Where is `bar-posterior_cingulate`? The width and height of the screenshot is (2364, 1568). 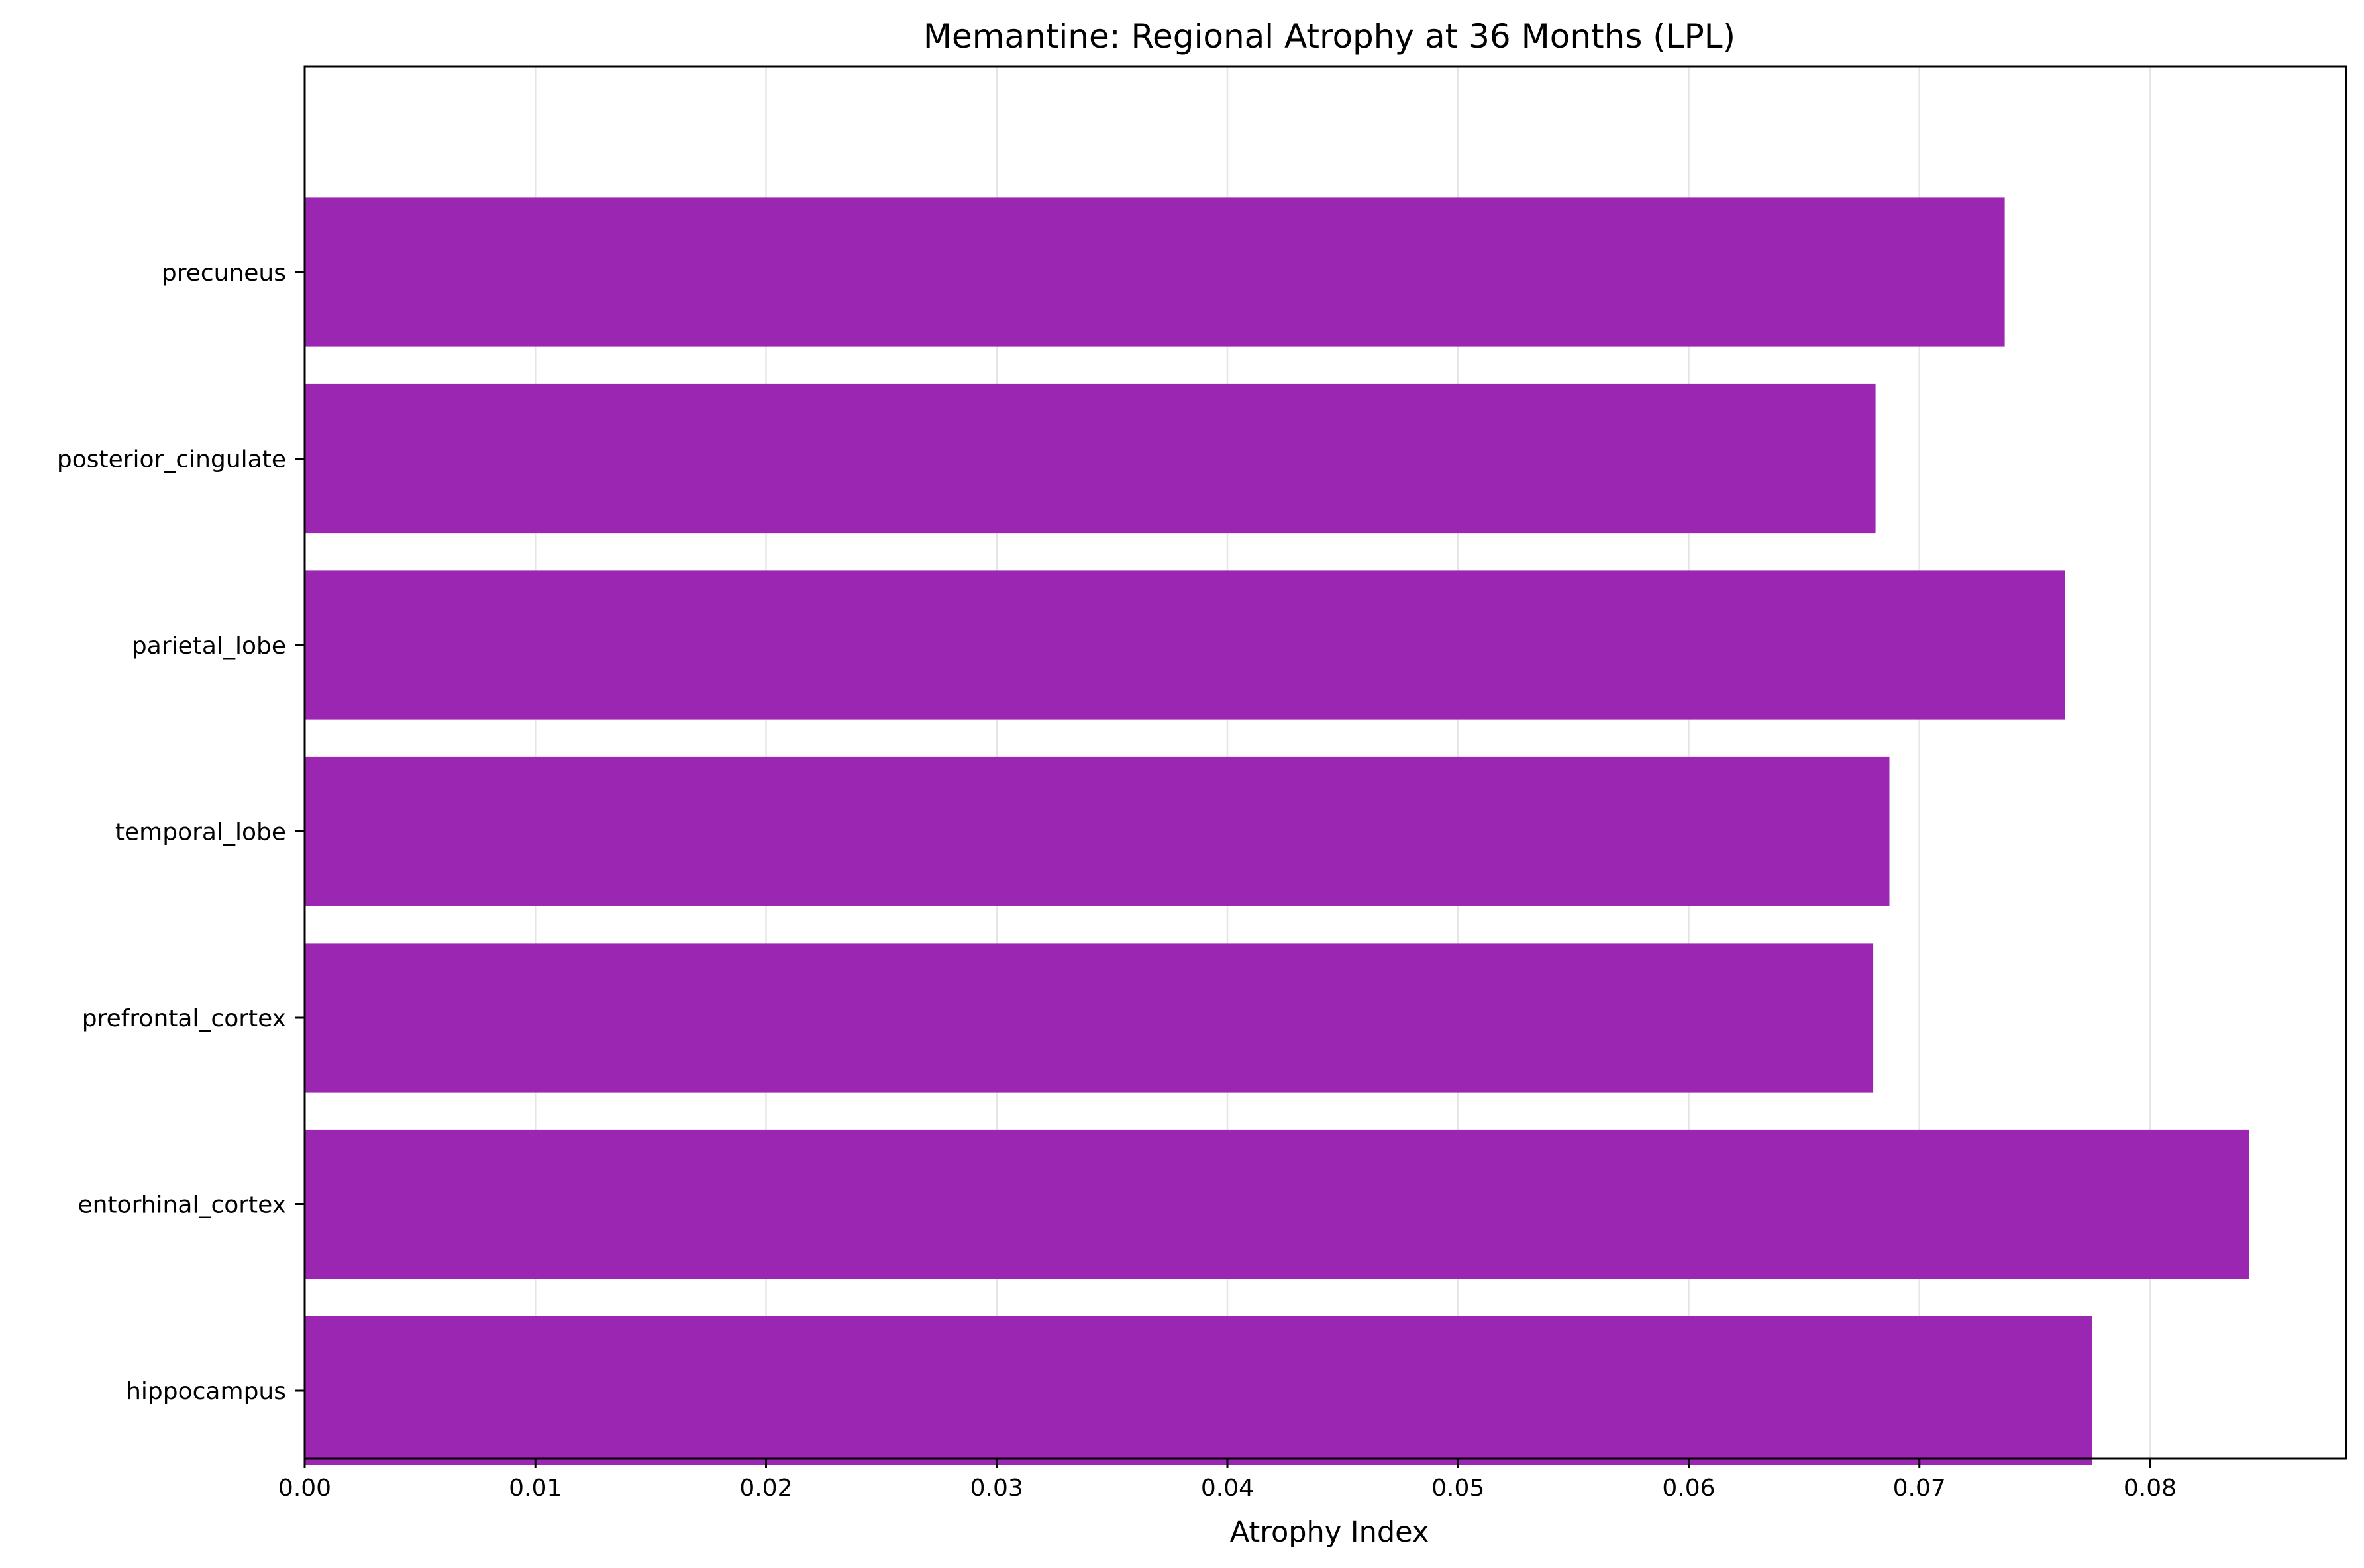 bar-posterior_cingulate is located at coordinates (1091, 458).